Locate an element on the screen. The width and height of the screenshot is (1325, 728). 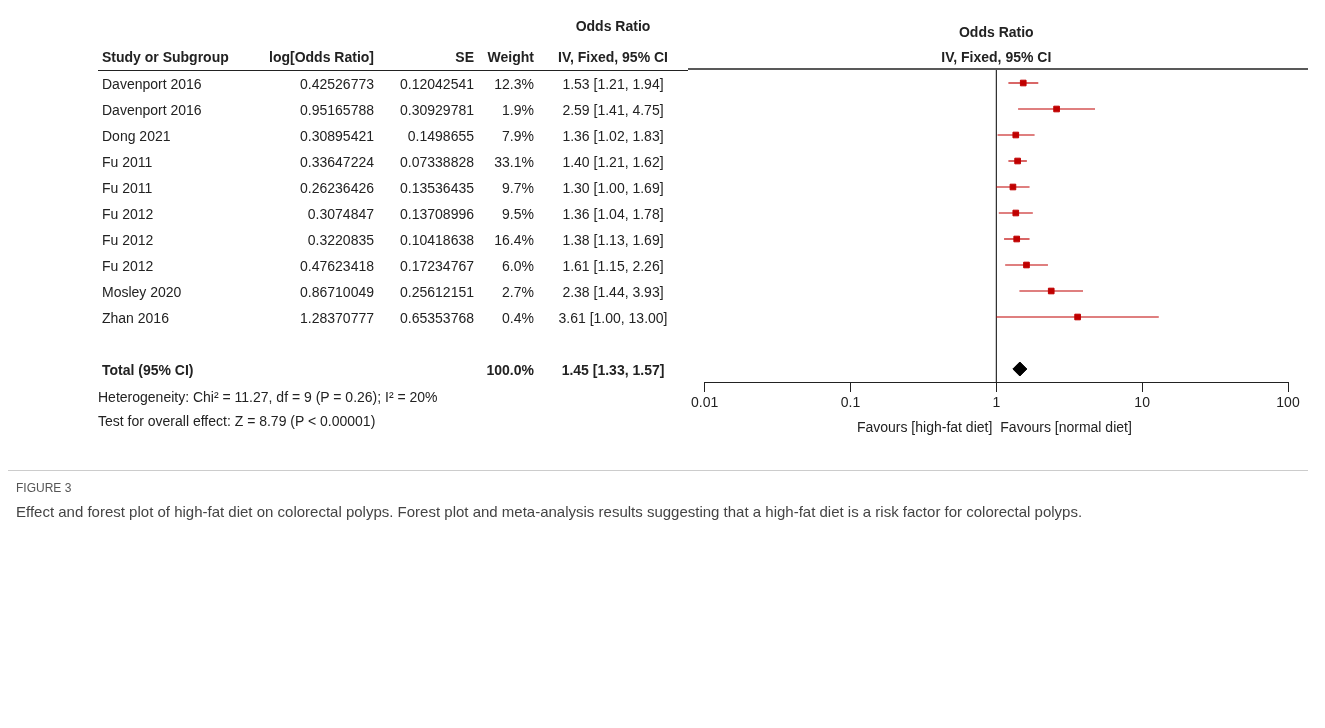
text: Favours [high-fat diet] is located at coordinates (924, 426).